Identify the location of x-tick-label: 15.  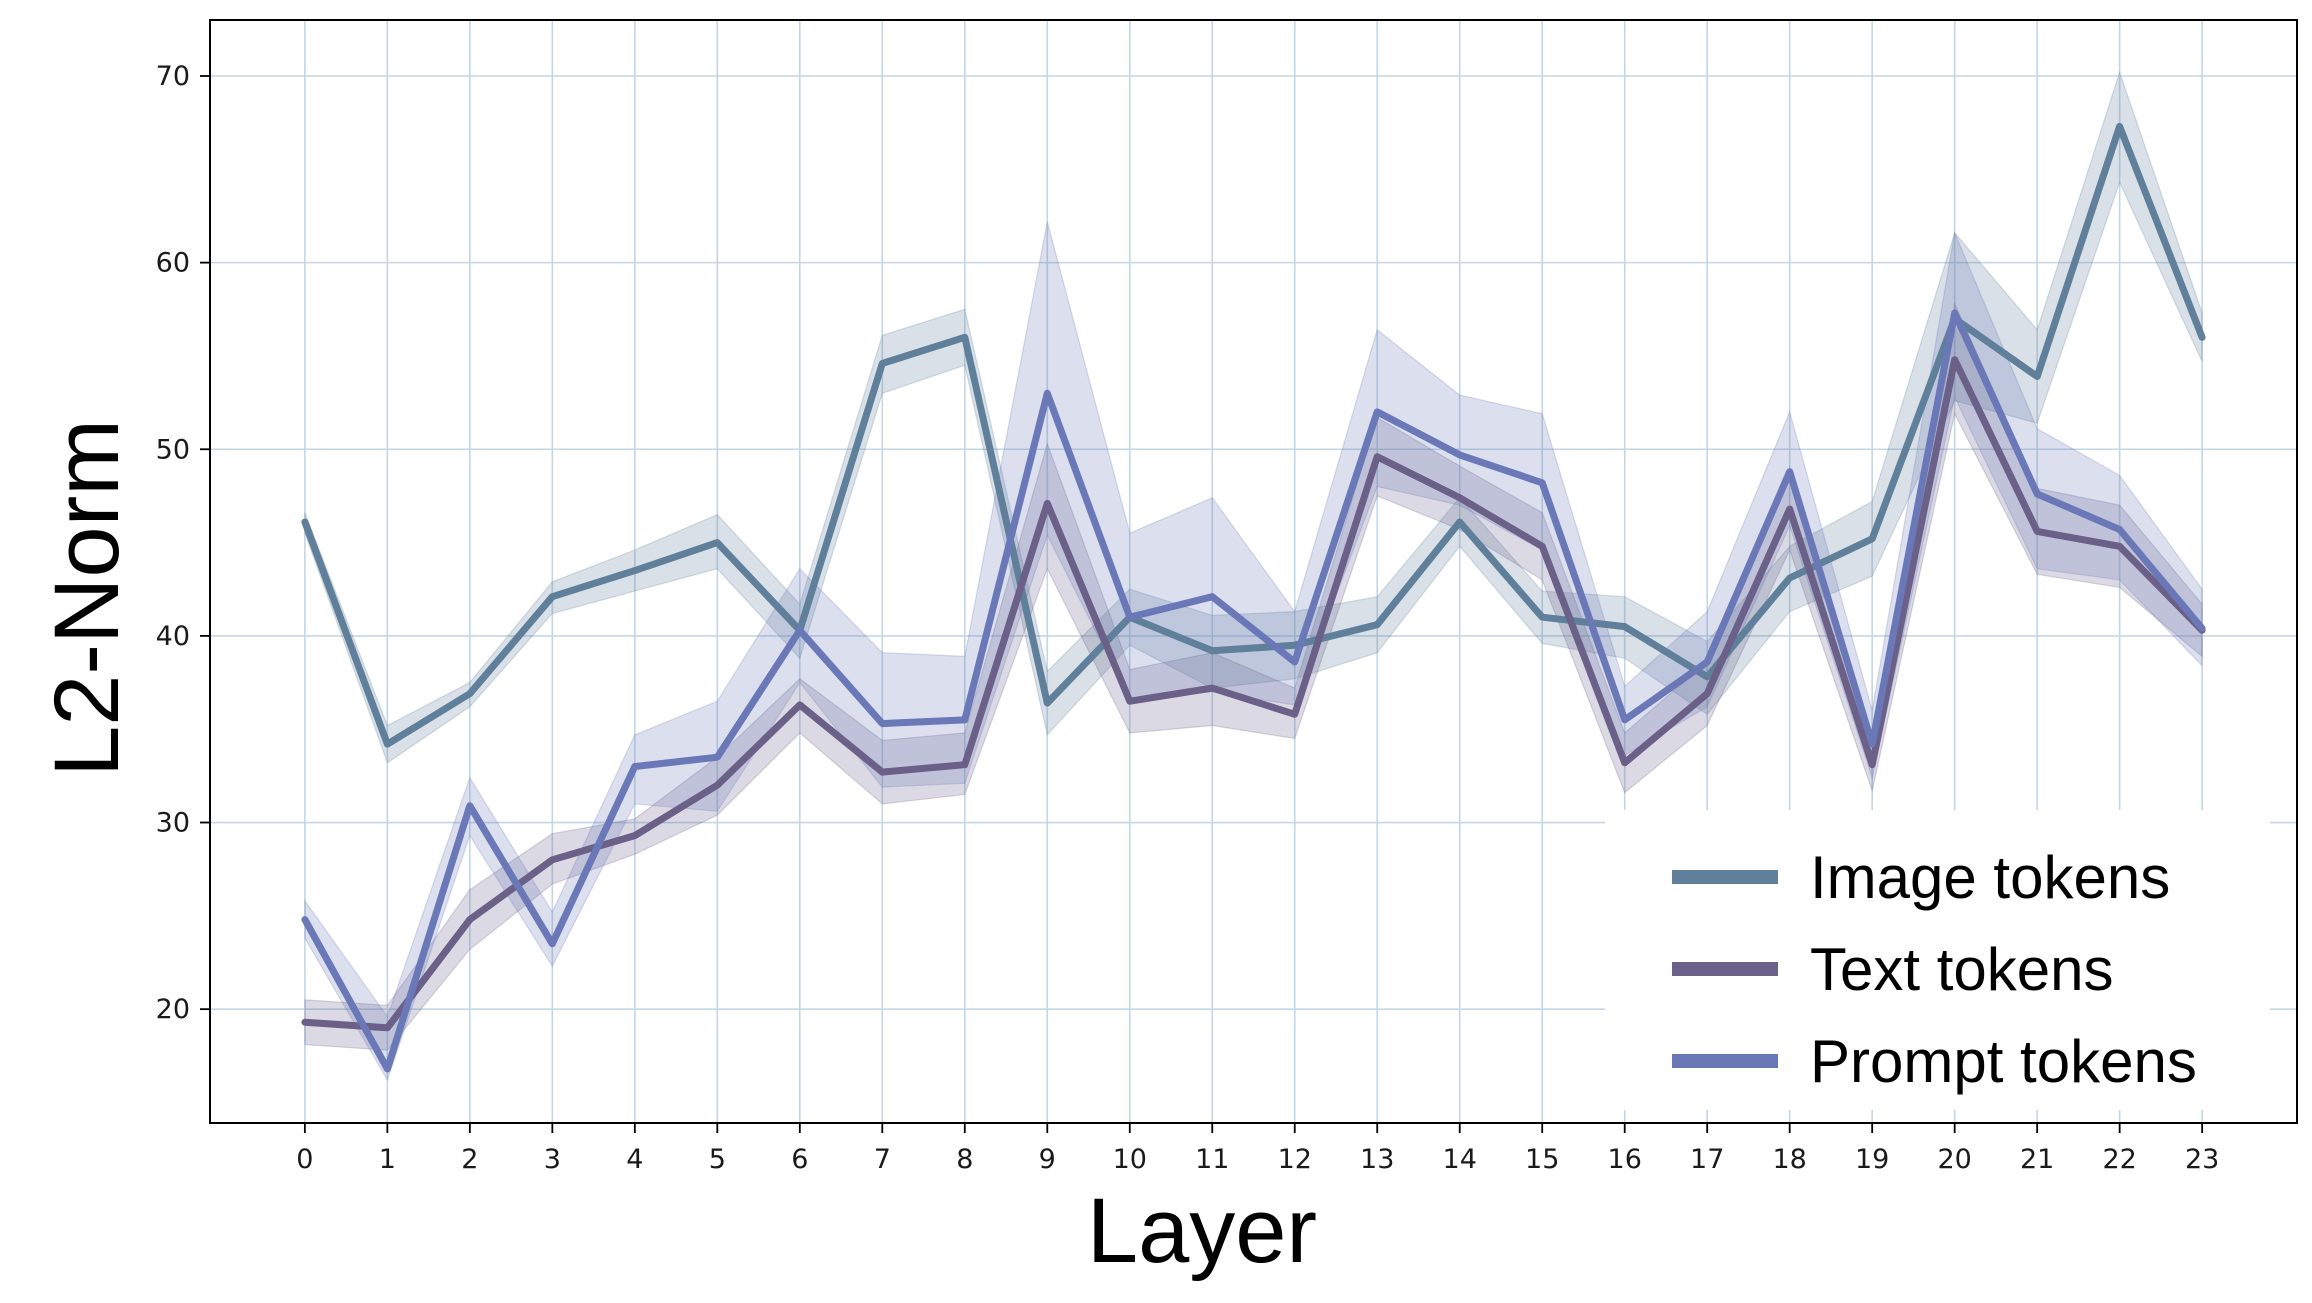
(1542, 1159).